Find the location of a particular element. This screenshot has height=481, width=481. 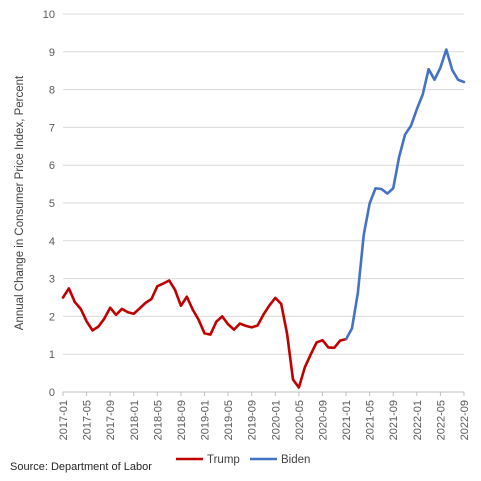

x-tick-label: 2021-05 is located at coordinates (371, 420).